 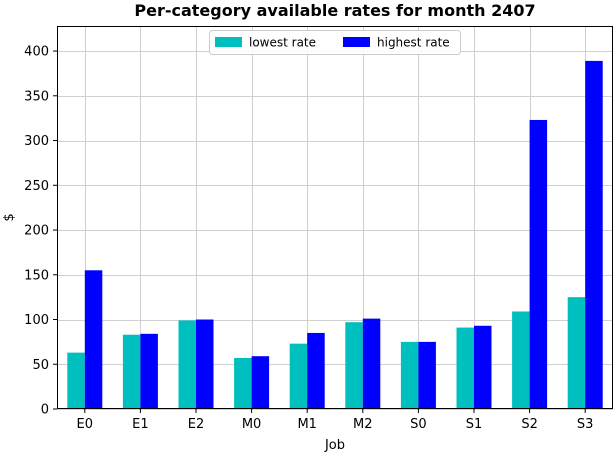 What do you see at coordinates (483, 367) in the screenshot?
I see `bar-highest-S1` at bounding box center [483, 367].